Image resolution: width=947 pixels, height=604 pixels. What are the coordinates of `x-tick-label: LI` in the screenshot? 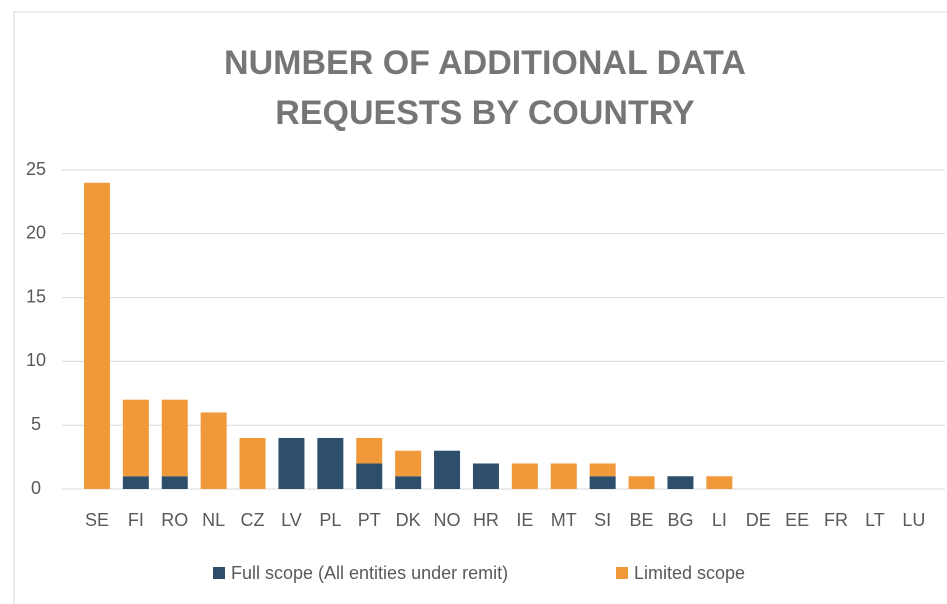 It's located at (719, 520).